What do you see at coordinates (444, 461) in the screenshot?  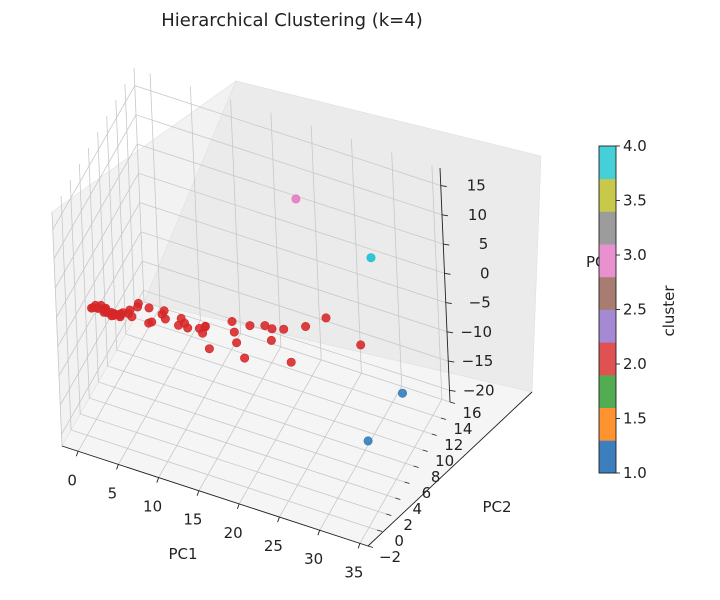 I see `y-tick-label: 10` at bounding box center [444, 461].